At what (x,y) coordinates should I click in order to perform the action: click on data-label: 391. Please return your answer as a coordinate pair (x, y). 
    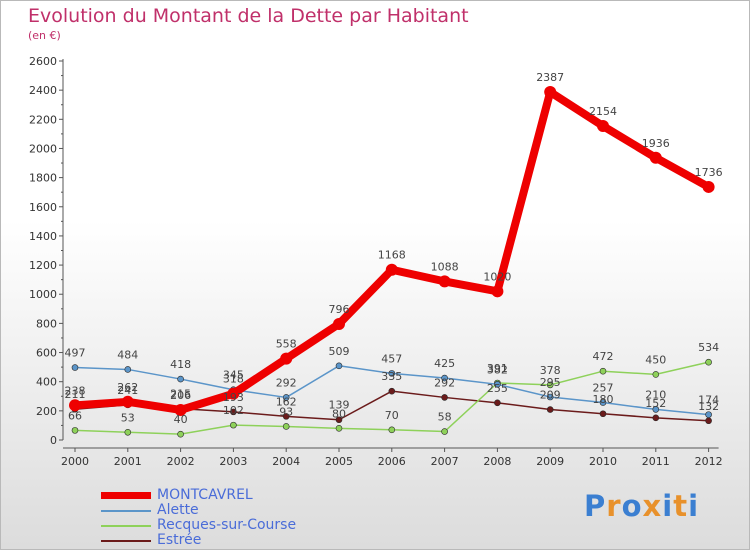
    Looking at the image, I should click on (497, 368).